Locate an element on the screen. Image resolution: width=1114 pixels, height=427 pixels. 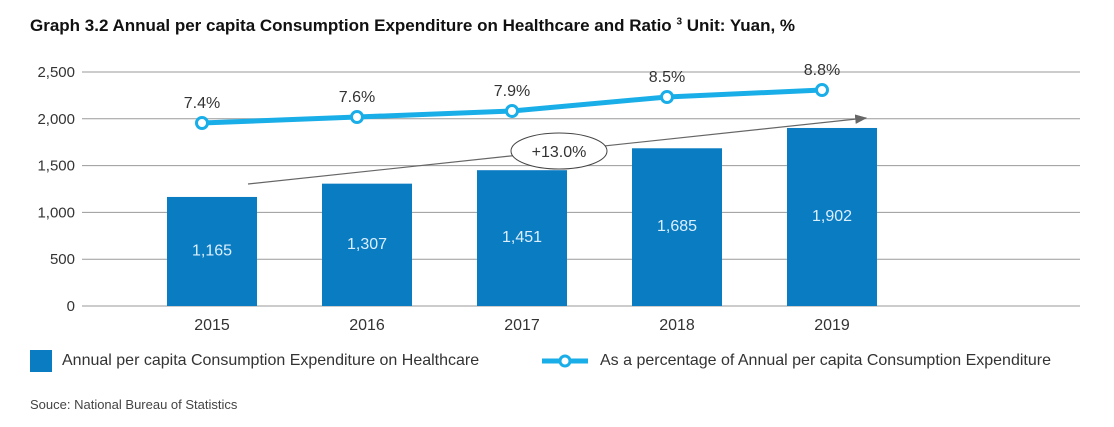
x-tick-label: 2015 is located at coordinates (212, 325).